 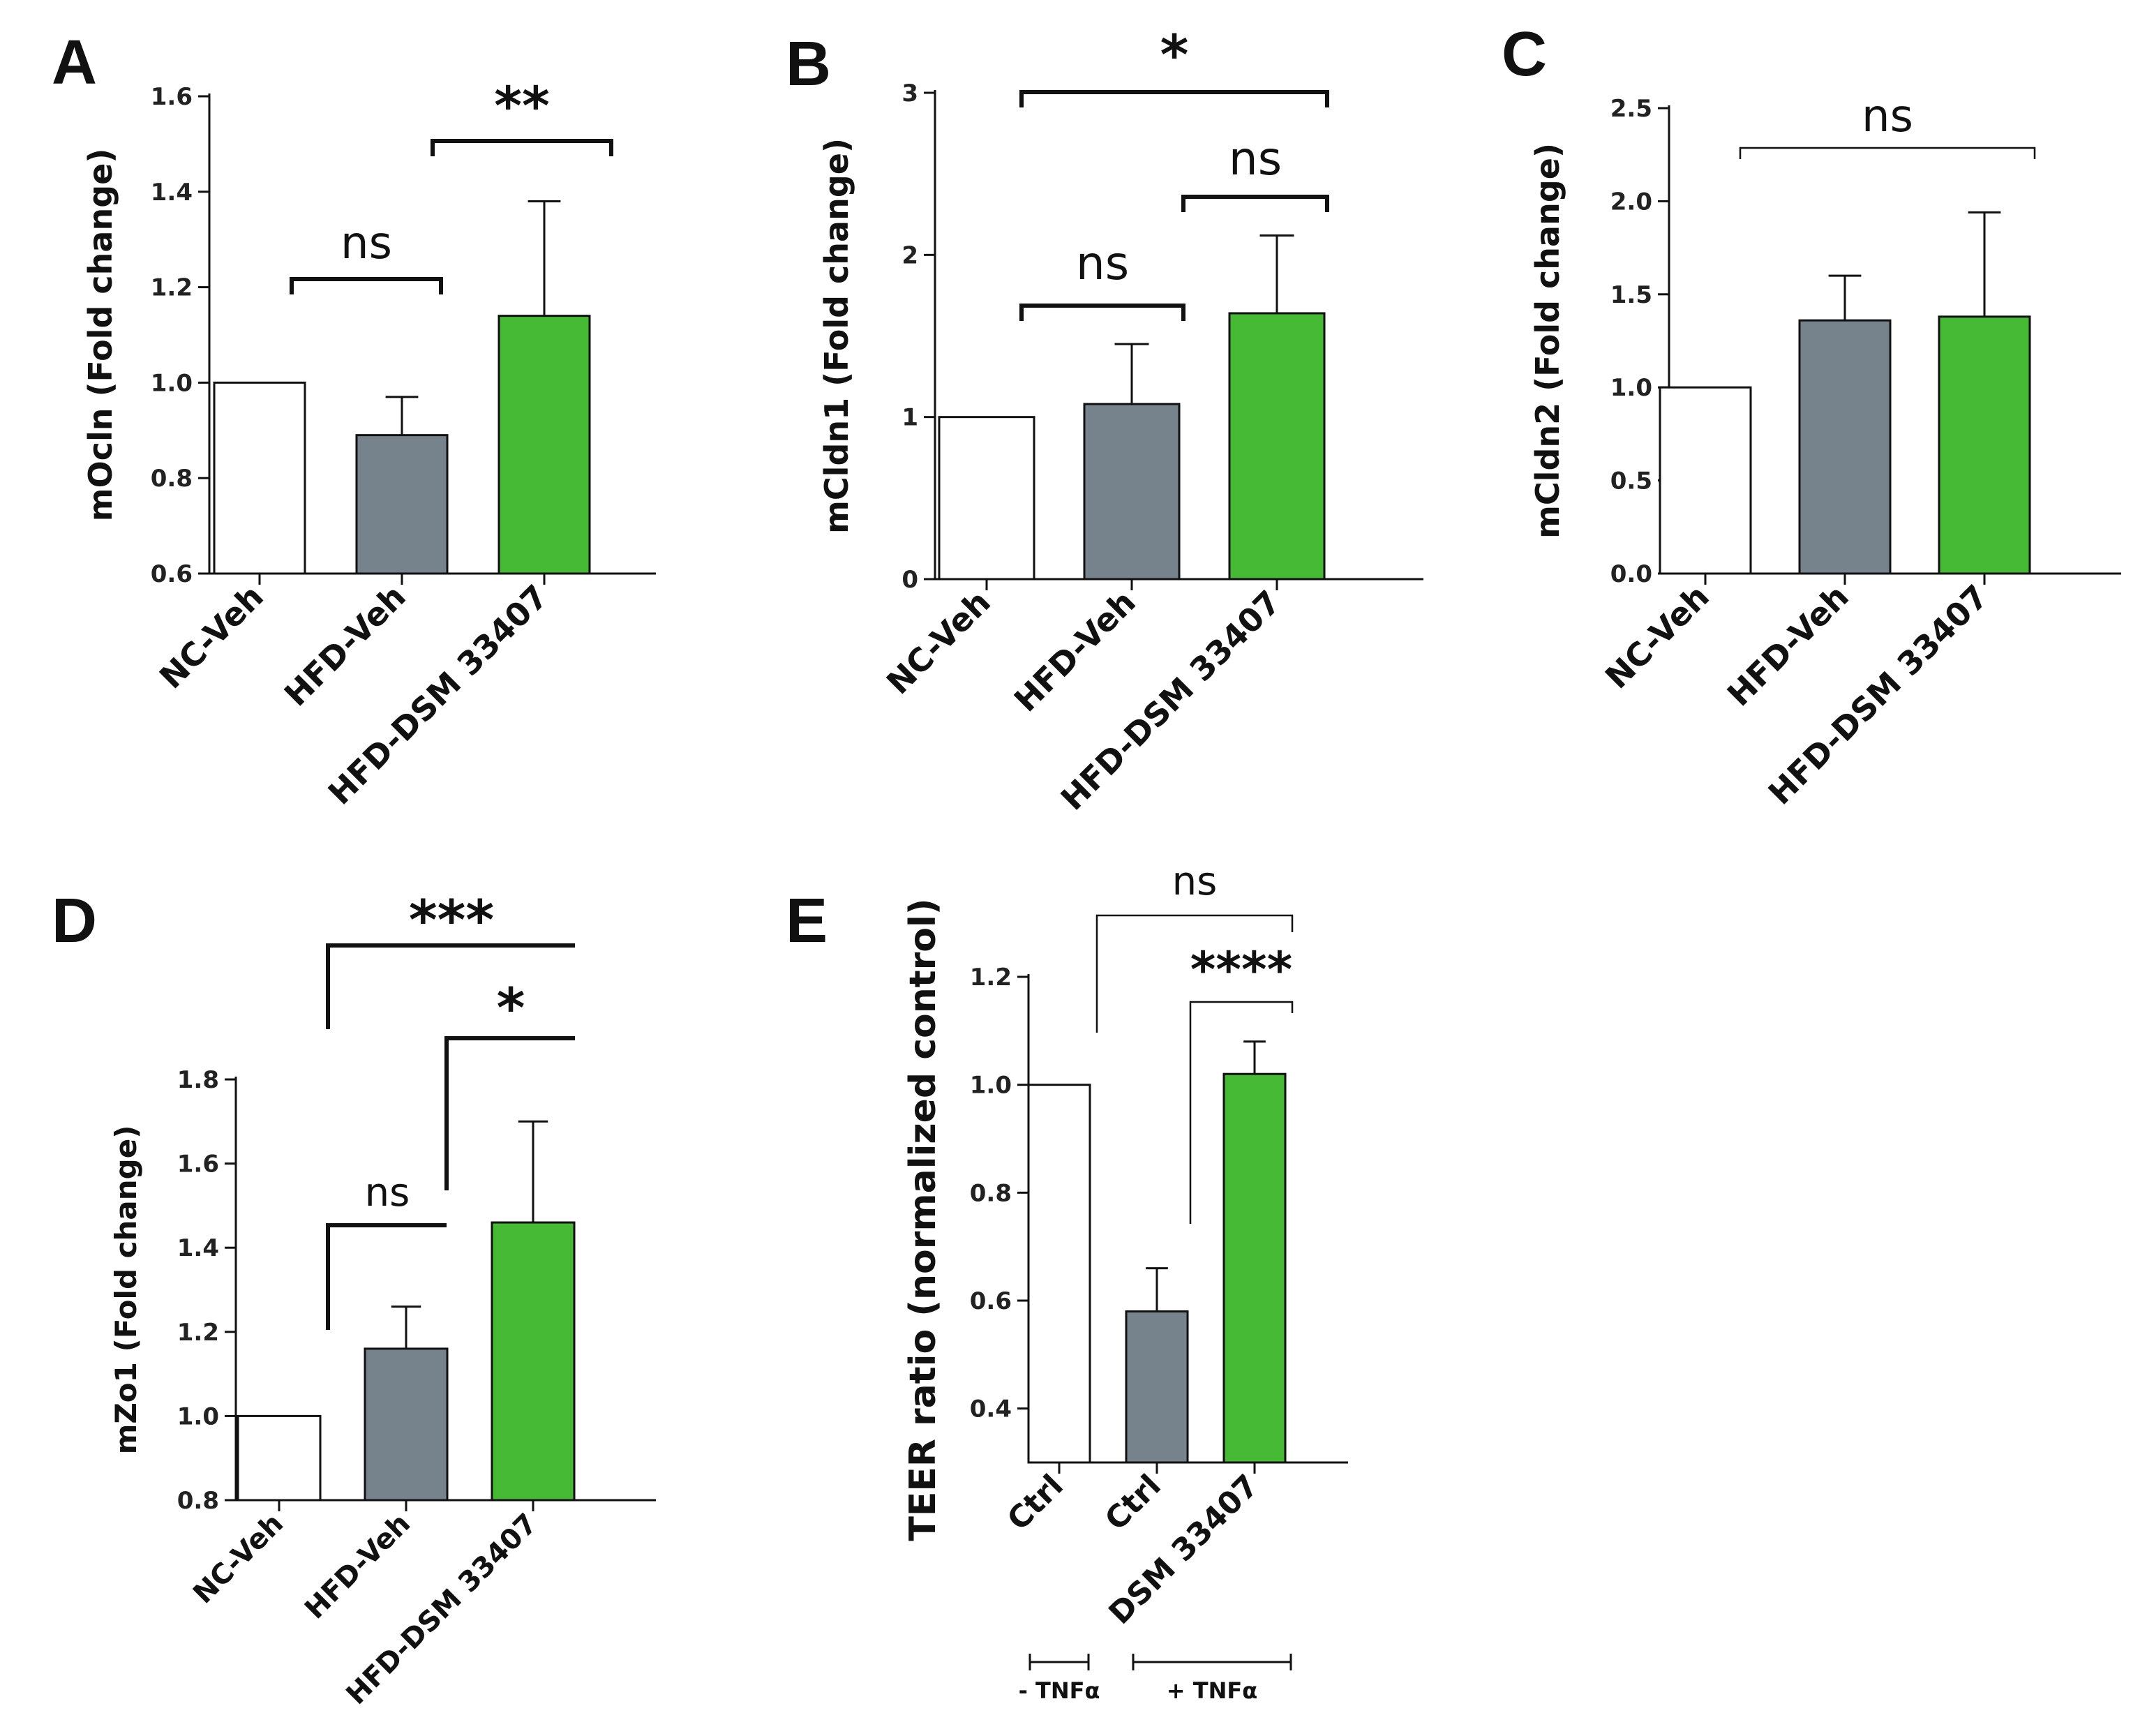 What do you see at coordinates (836, 336) in the screenshot?
I see `y-axis-title: mCldn1 (Fold change)` at bounding box center [836, 336].